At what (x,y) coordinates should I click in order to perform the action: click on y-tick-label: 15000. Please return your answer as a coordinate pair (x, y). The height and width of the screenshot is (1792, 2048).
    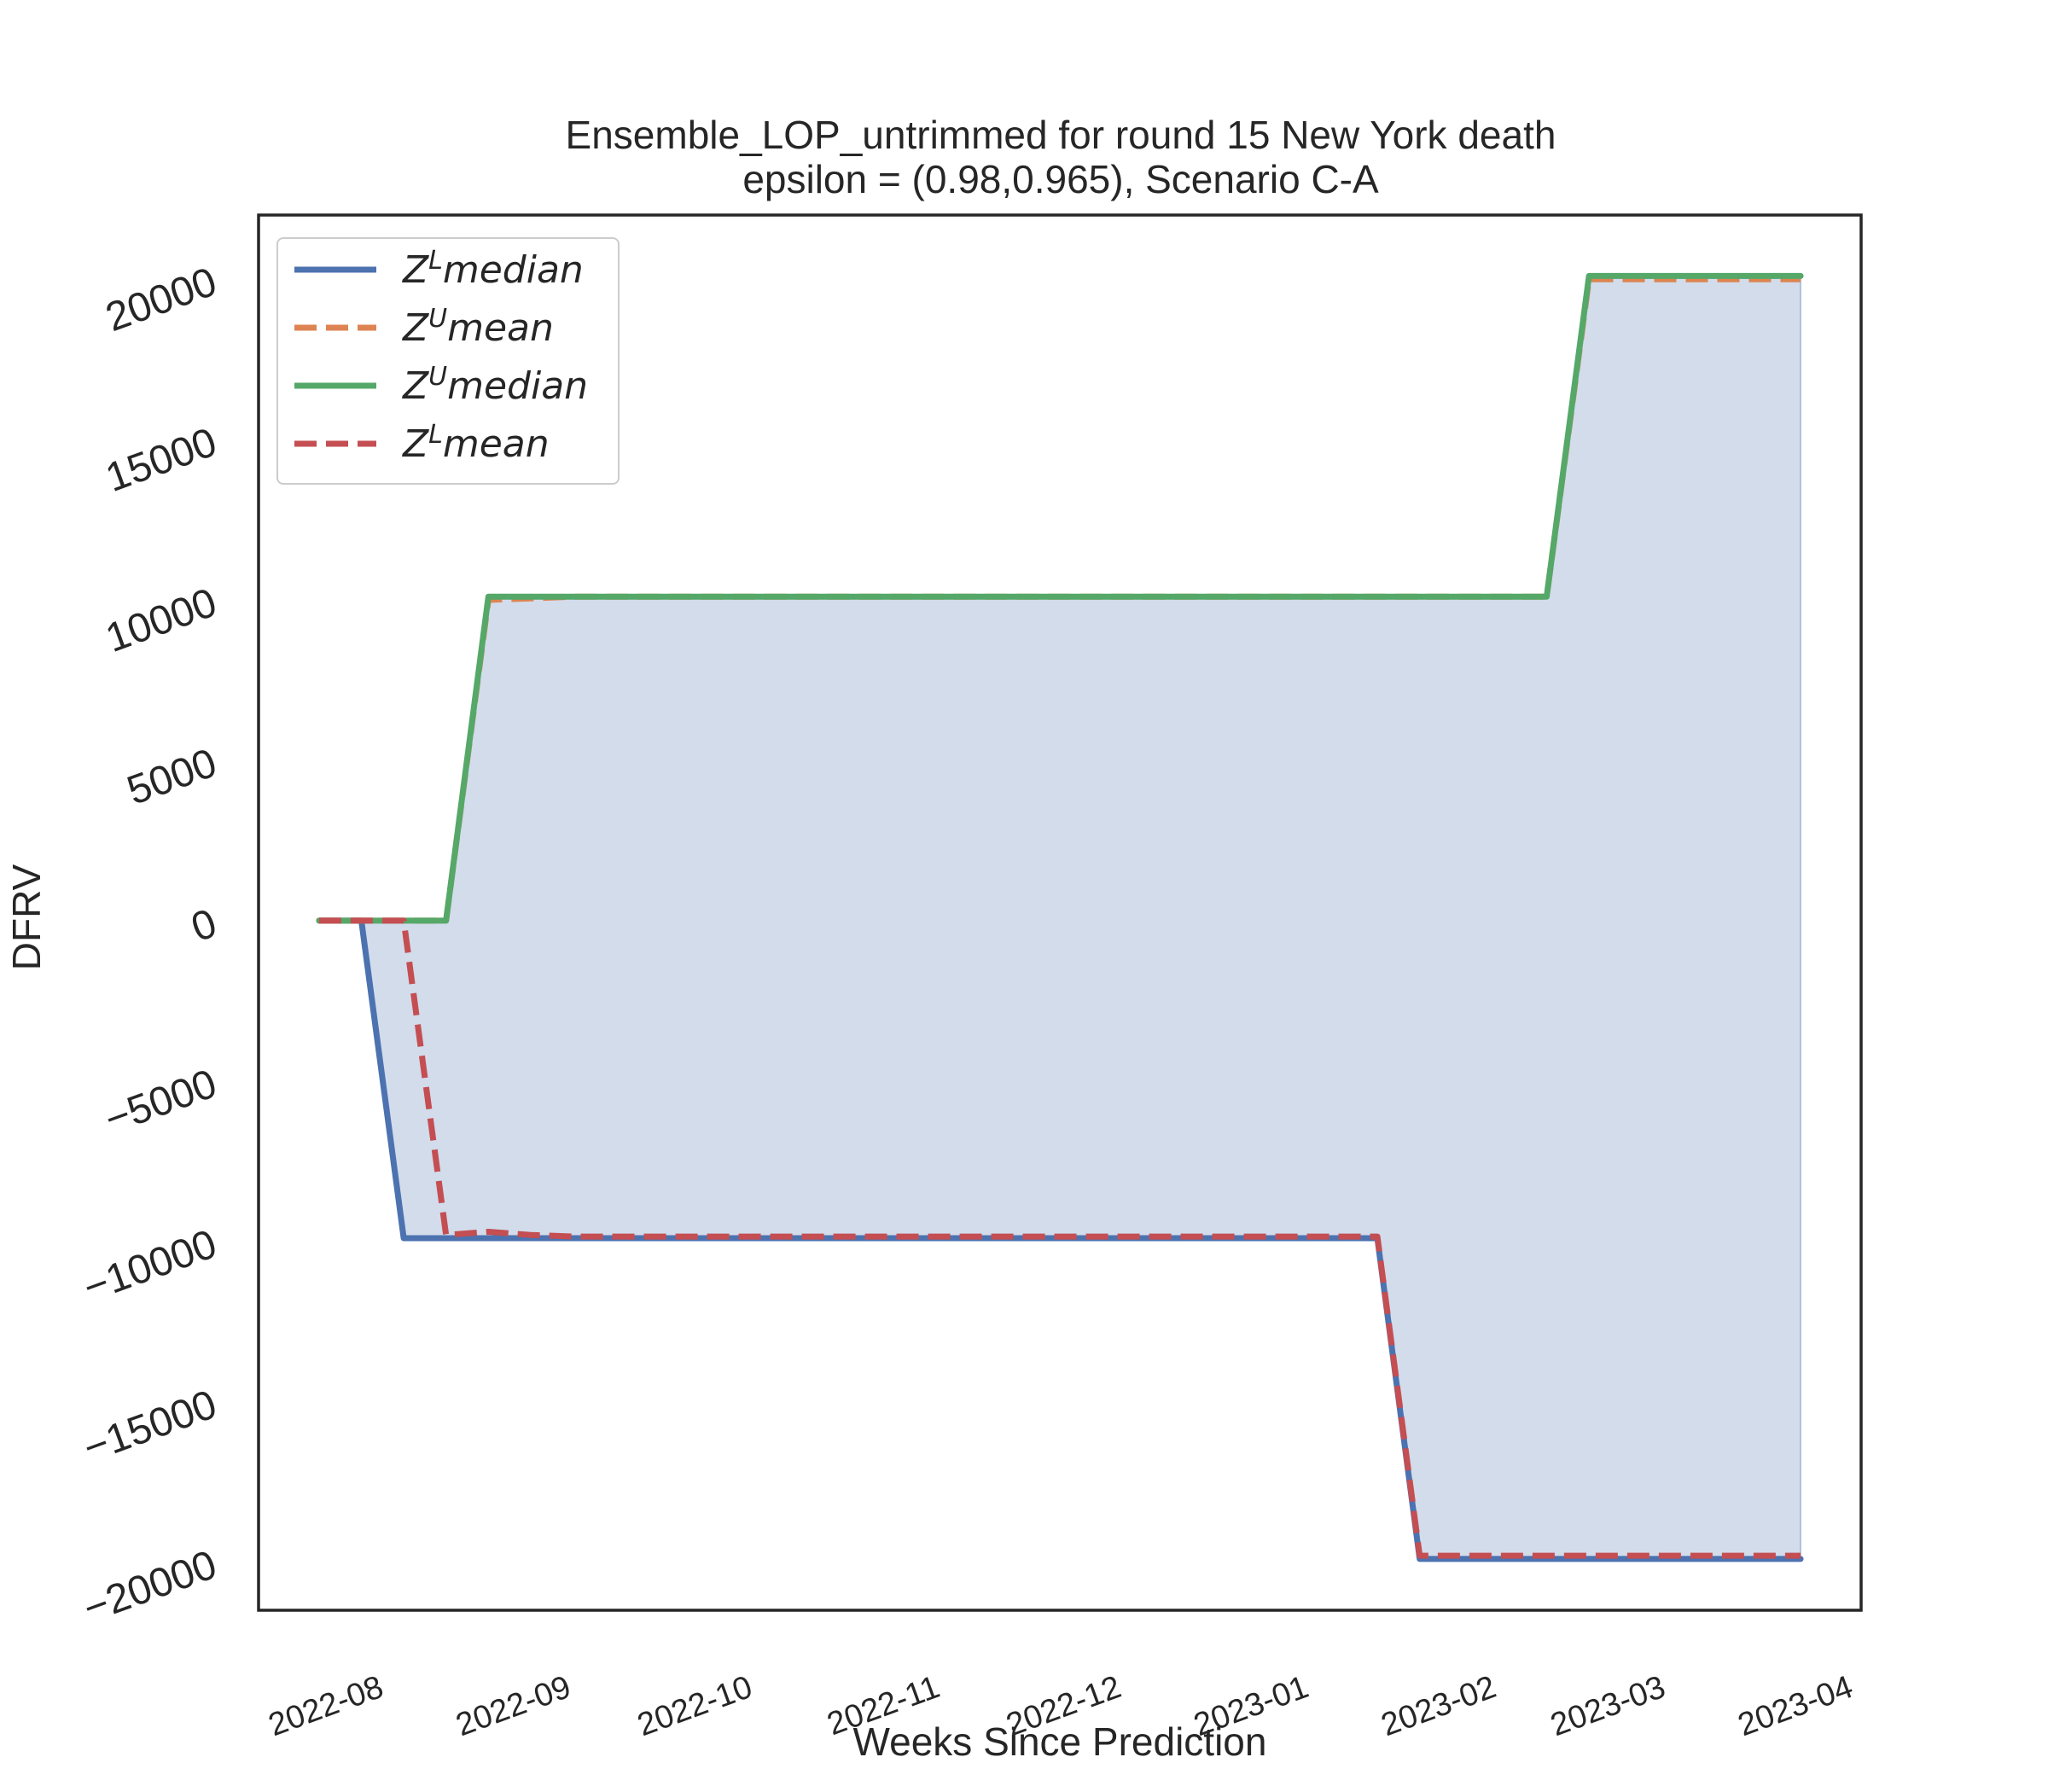
    Looking at the image, I should click on (161, 461).